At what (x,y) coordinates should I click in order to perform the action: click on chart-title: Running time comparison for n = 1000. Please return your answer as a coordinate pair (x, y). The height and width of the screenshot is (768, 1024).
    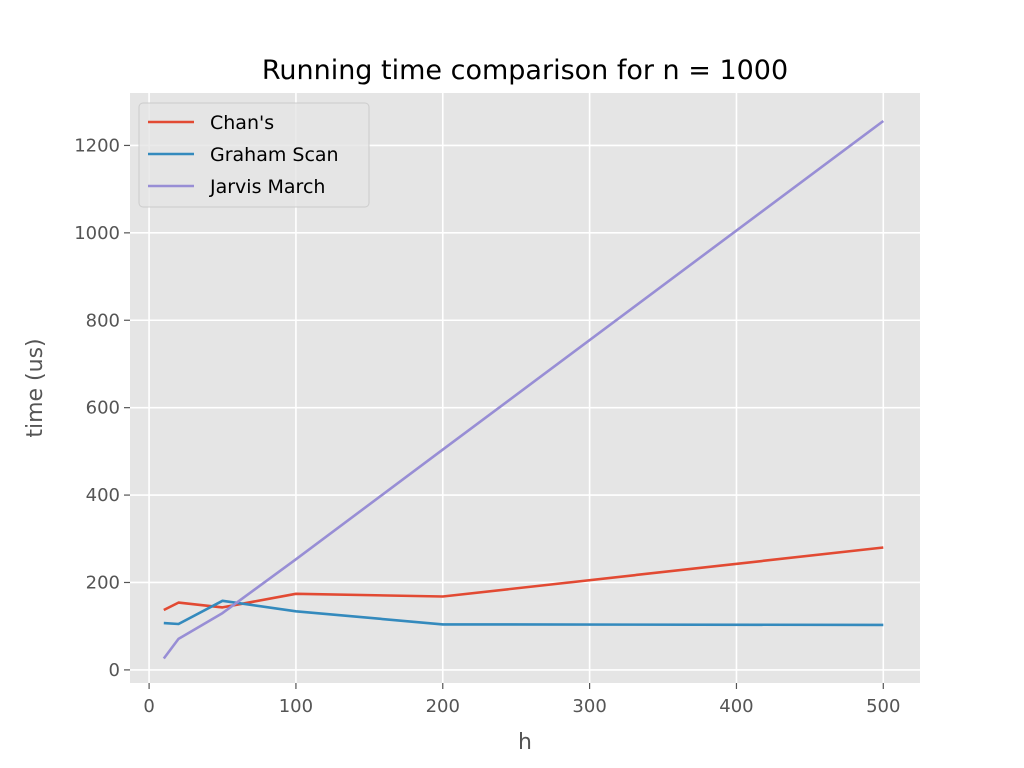
    Looking at the image, I should click on (525, 70).